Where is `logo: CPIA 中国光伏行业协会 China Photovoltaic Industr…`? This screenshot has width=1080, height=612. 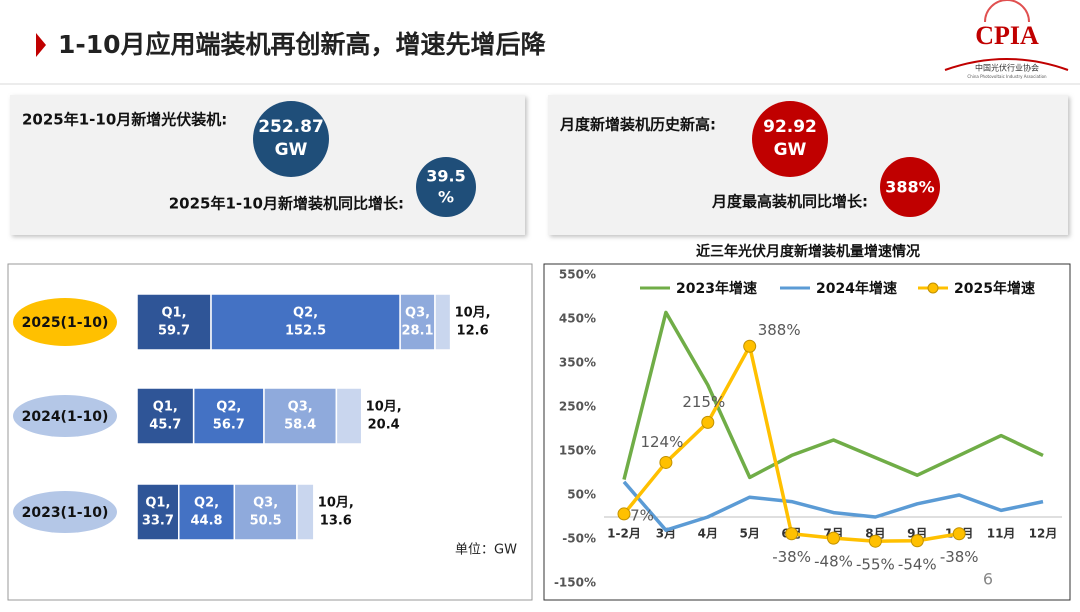
logo: CPIA 中国光伏行业协会 China Photovoltaic Industr… is located at coordinates (1006, 39).